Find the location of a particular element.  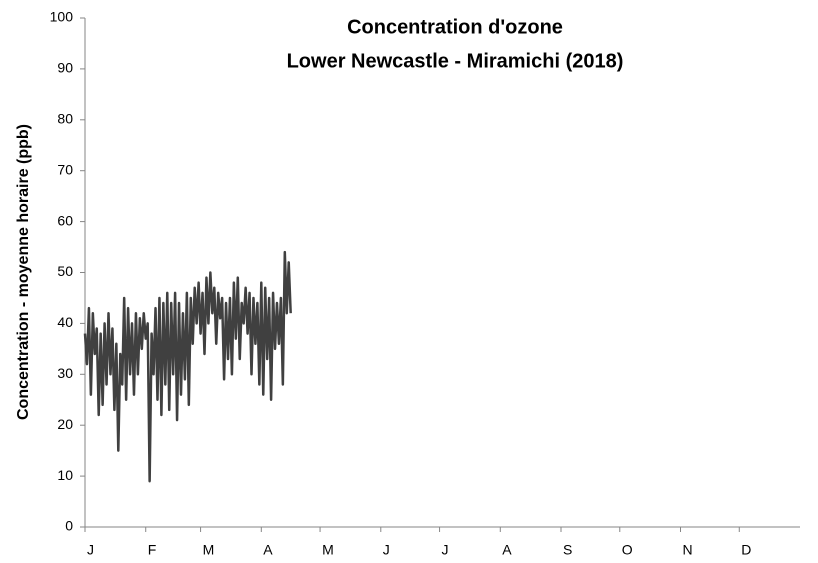

chart-title: Concentration d'ozone is located at coordinates (455, 27).